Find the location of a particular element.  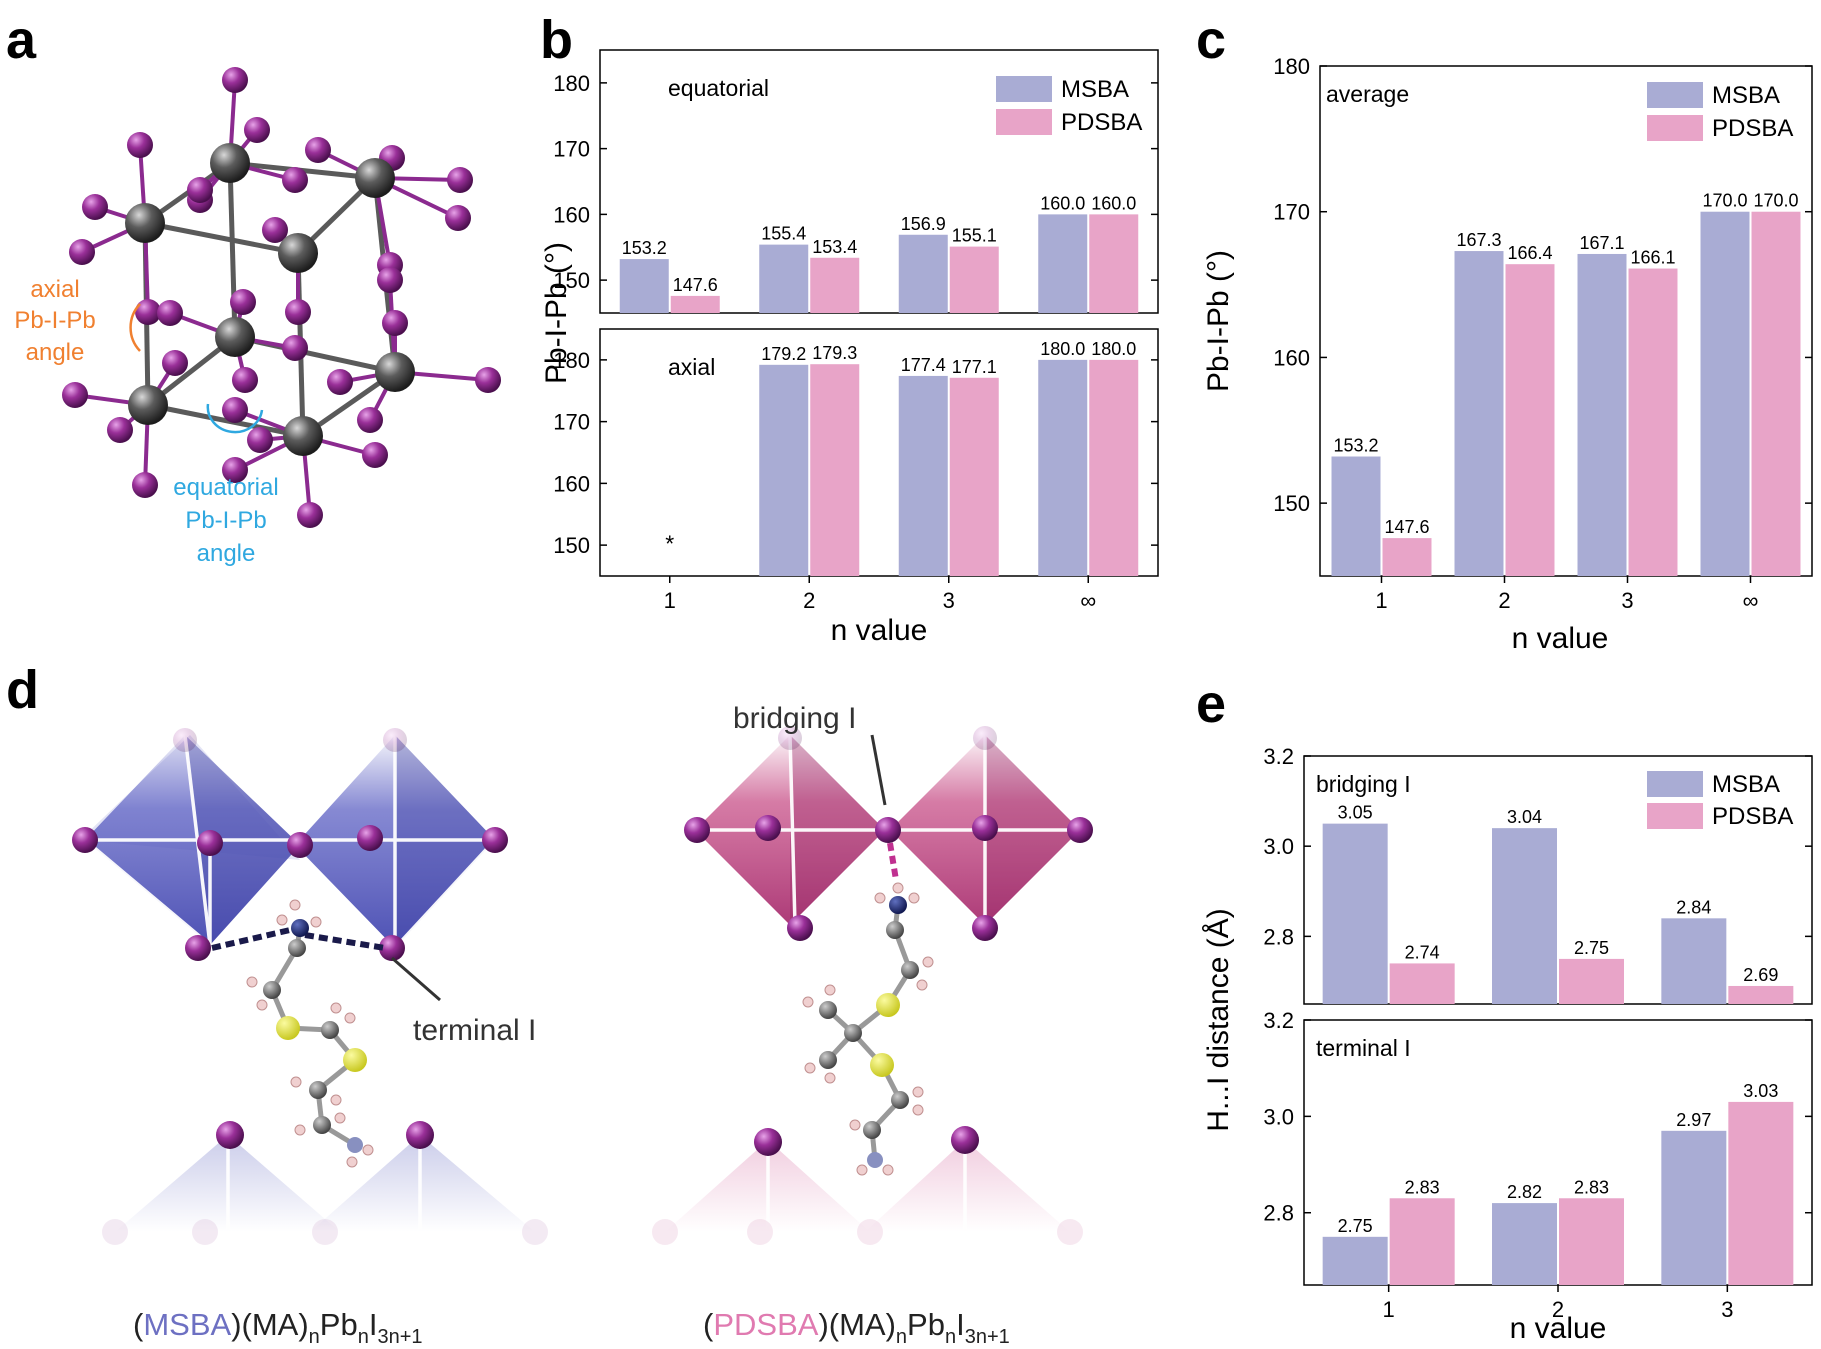

data-label: 2.84 is located at coordinates (1693, 907).